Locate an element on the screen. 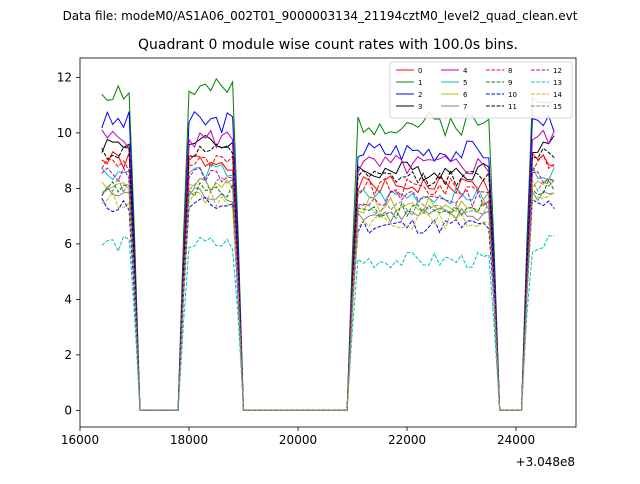 The height and width of the screenshot is (484, 640). legend-label-3: 3 is located at coordinates (420, 107).